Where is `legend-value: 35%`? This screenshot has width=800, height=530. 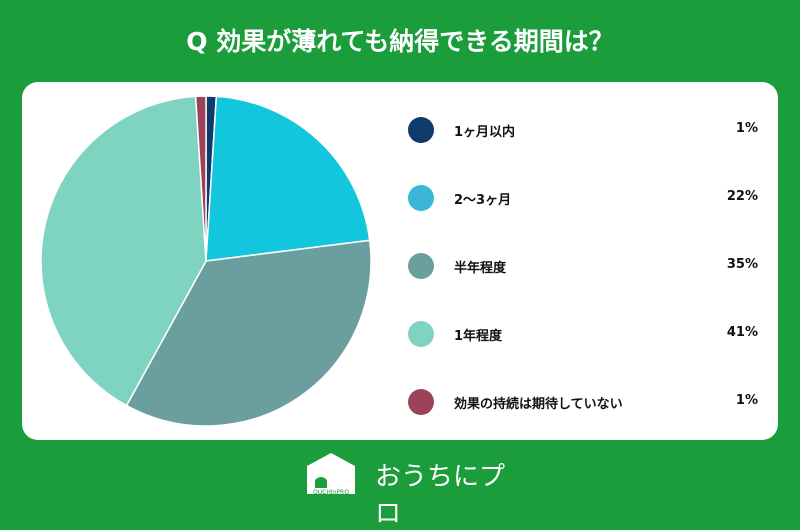
legend-value: 35% is located at coordinates (742, 264).